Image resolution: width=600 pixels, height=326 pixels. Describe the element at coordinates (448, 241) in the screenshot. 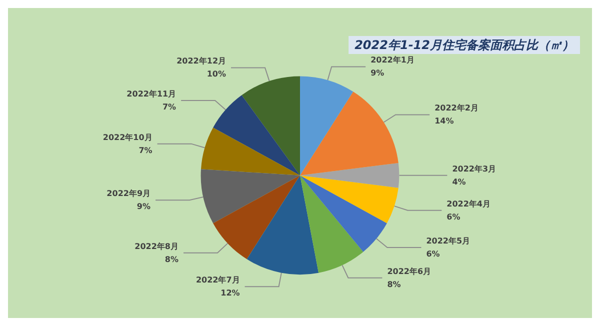

I see `slice-label: 2022年5月` at that location.